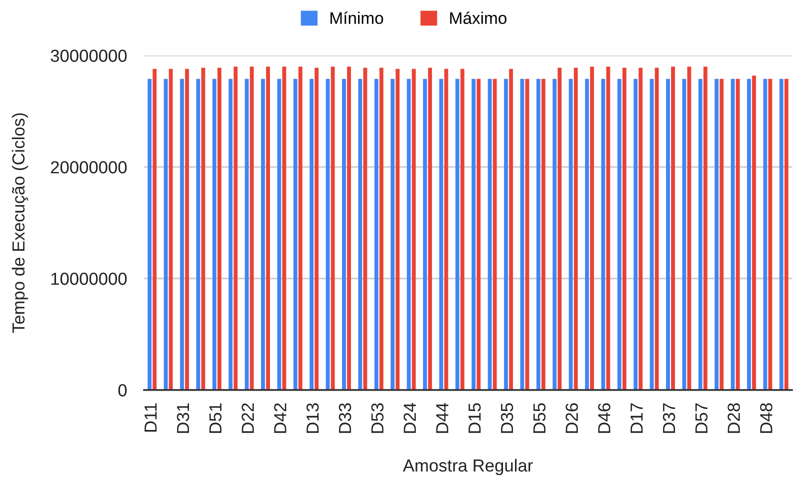 This screenshot has width=793, height=481. Describe the element at coordinates (478, 18) in the screenshot. I see `legend-label: Máximo` at that location.